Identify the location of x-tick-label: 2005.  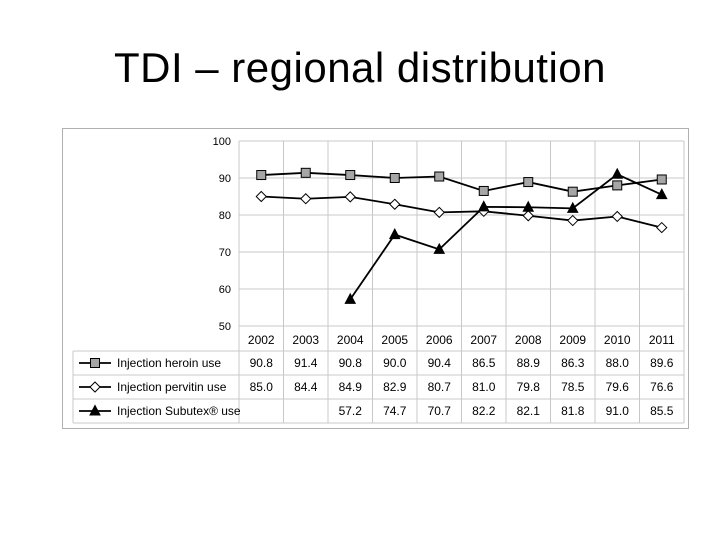
(394, 340).